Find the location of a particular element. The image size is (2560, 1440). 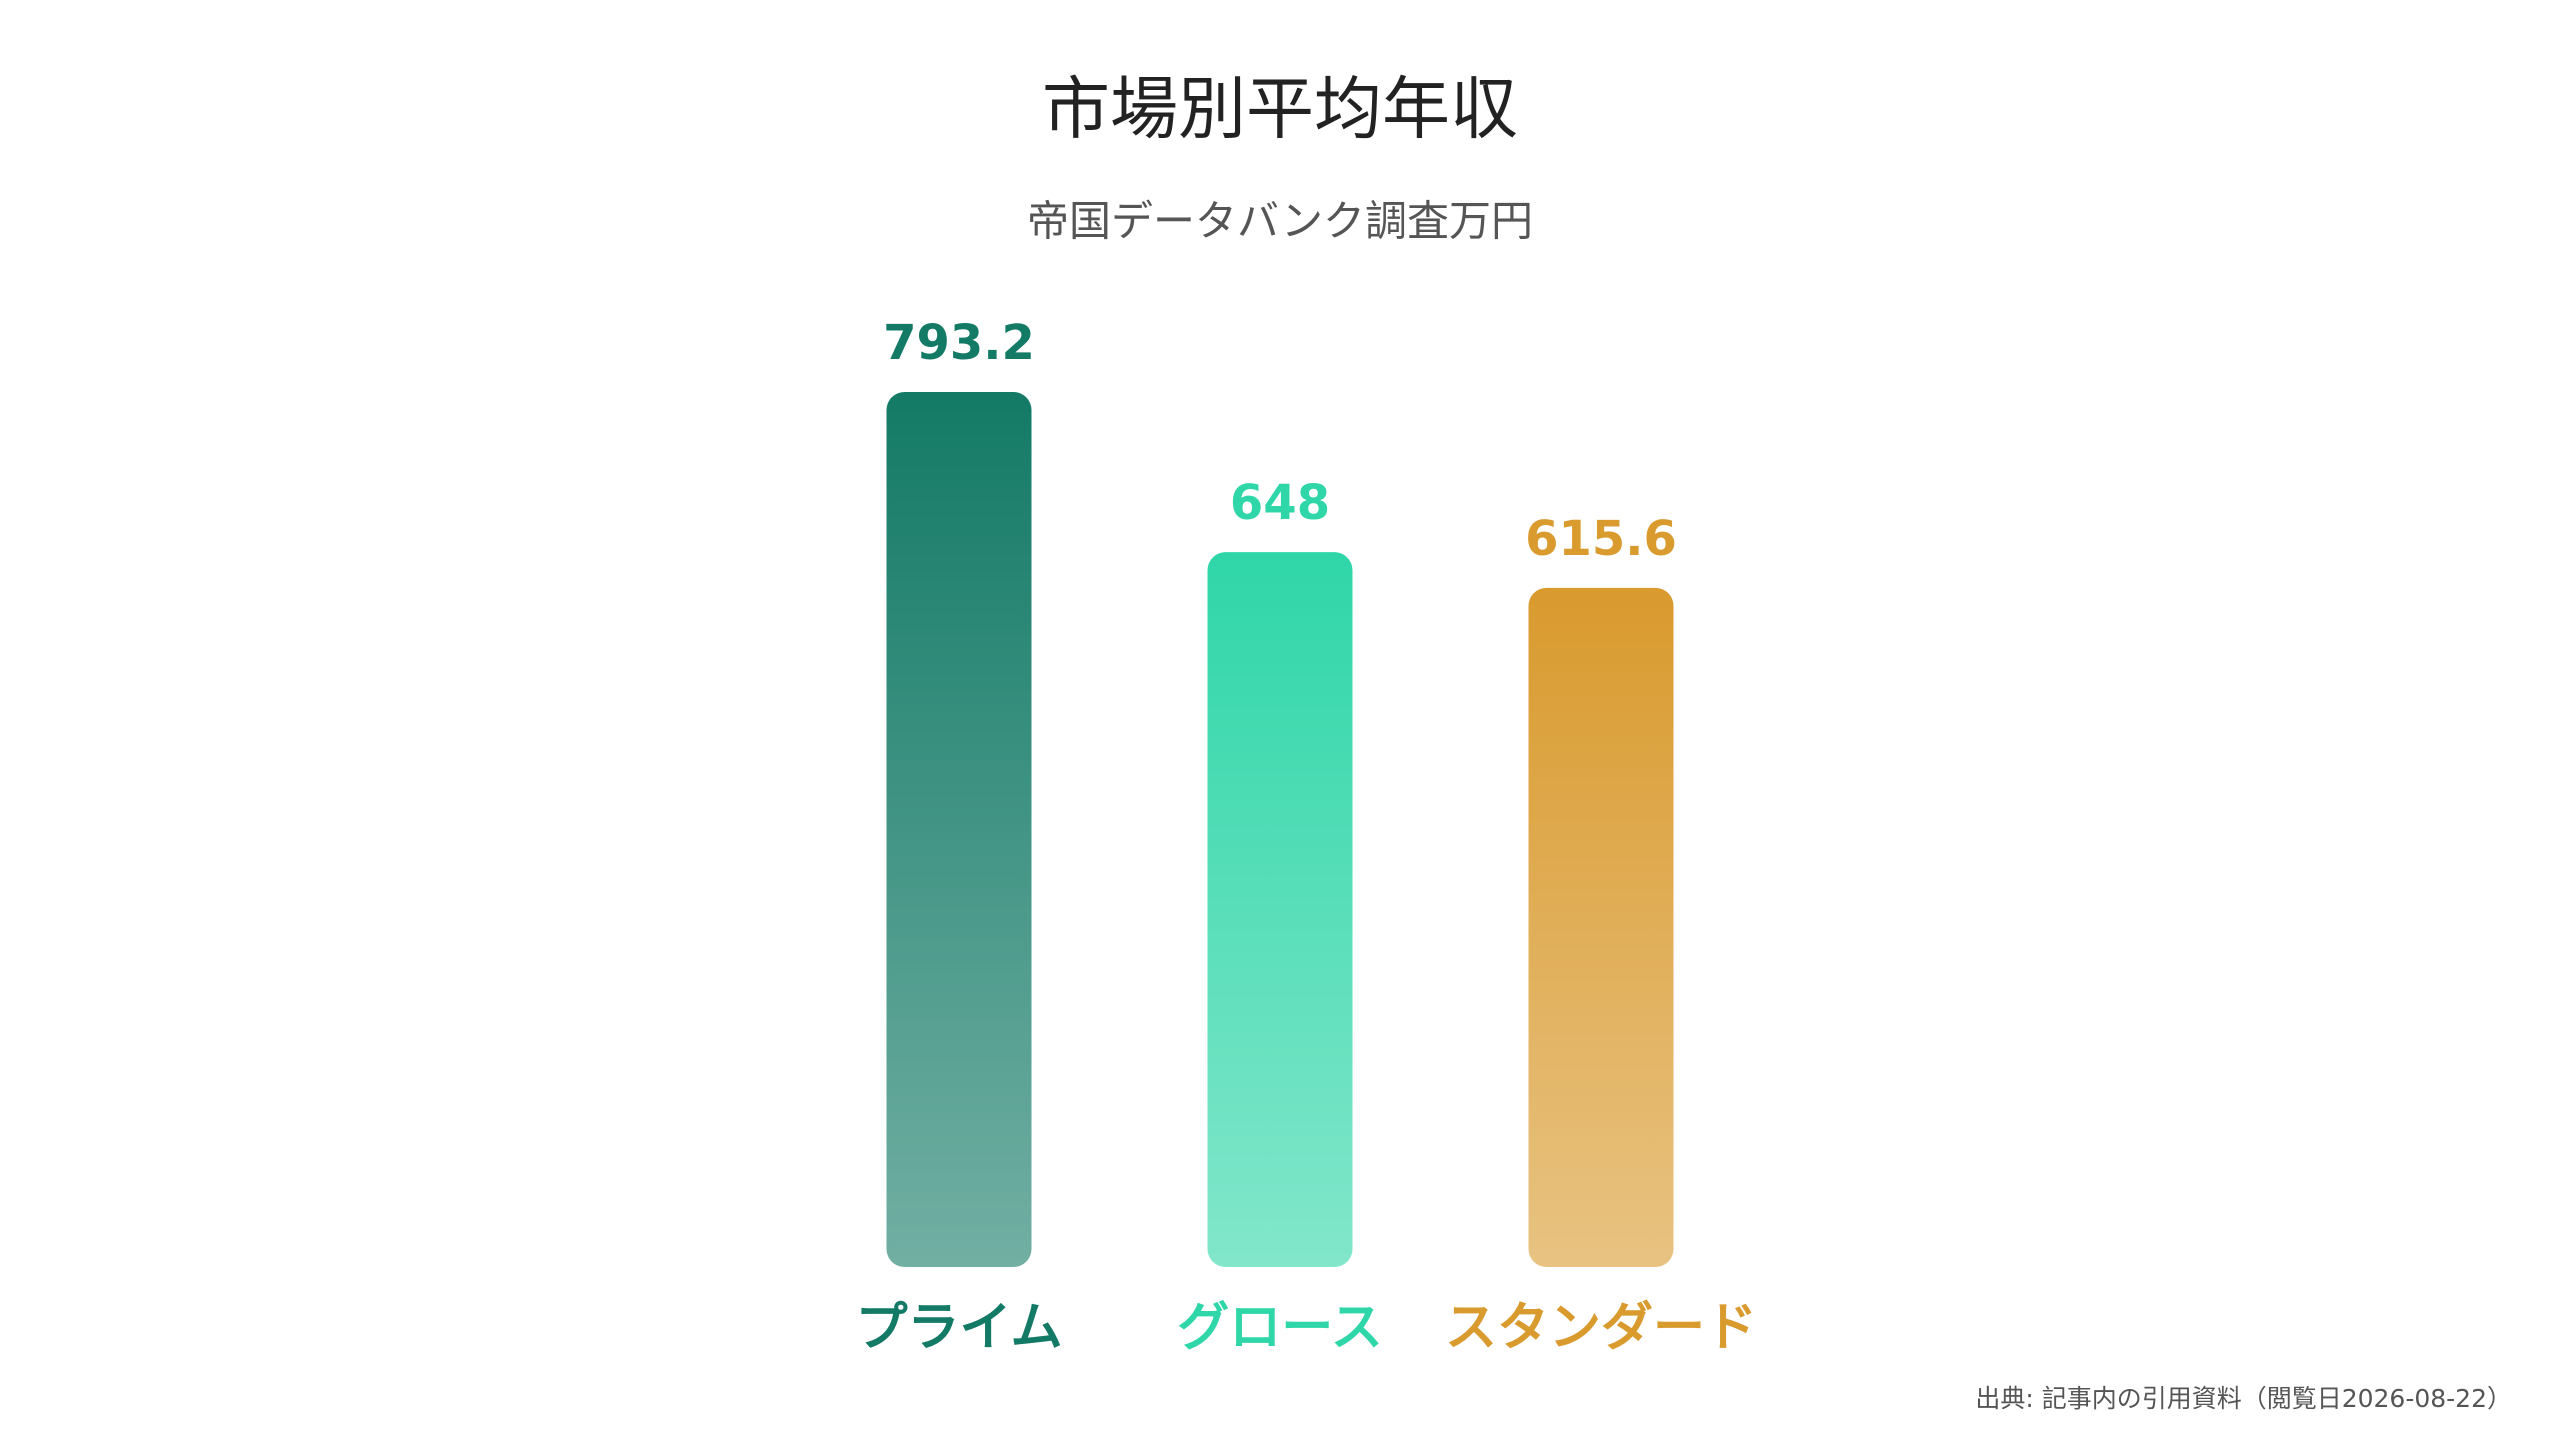

x-tick-label: スタンダード is located at coordinates (1601, 1328).